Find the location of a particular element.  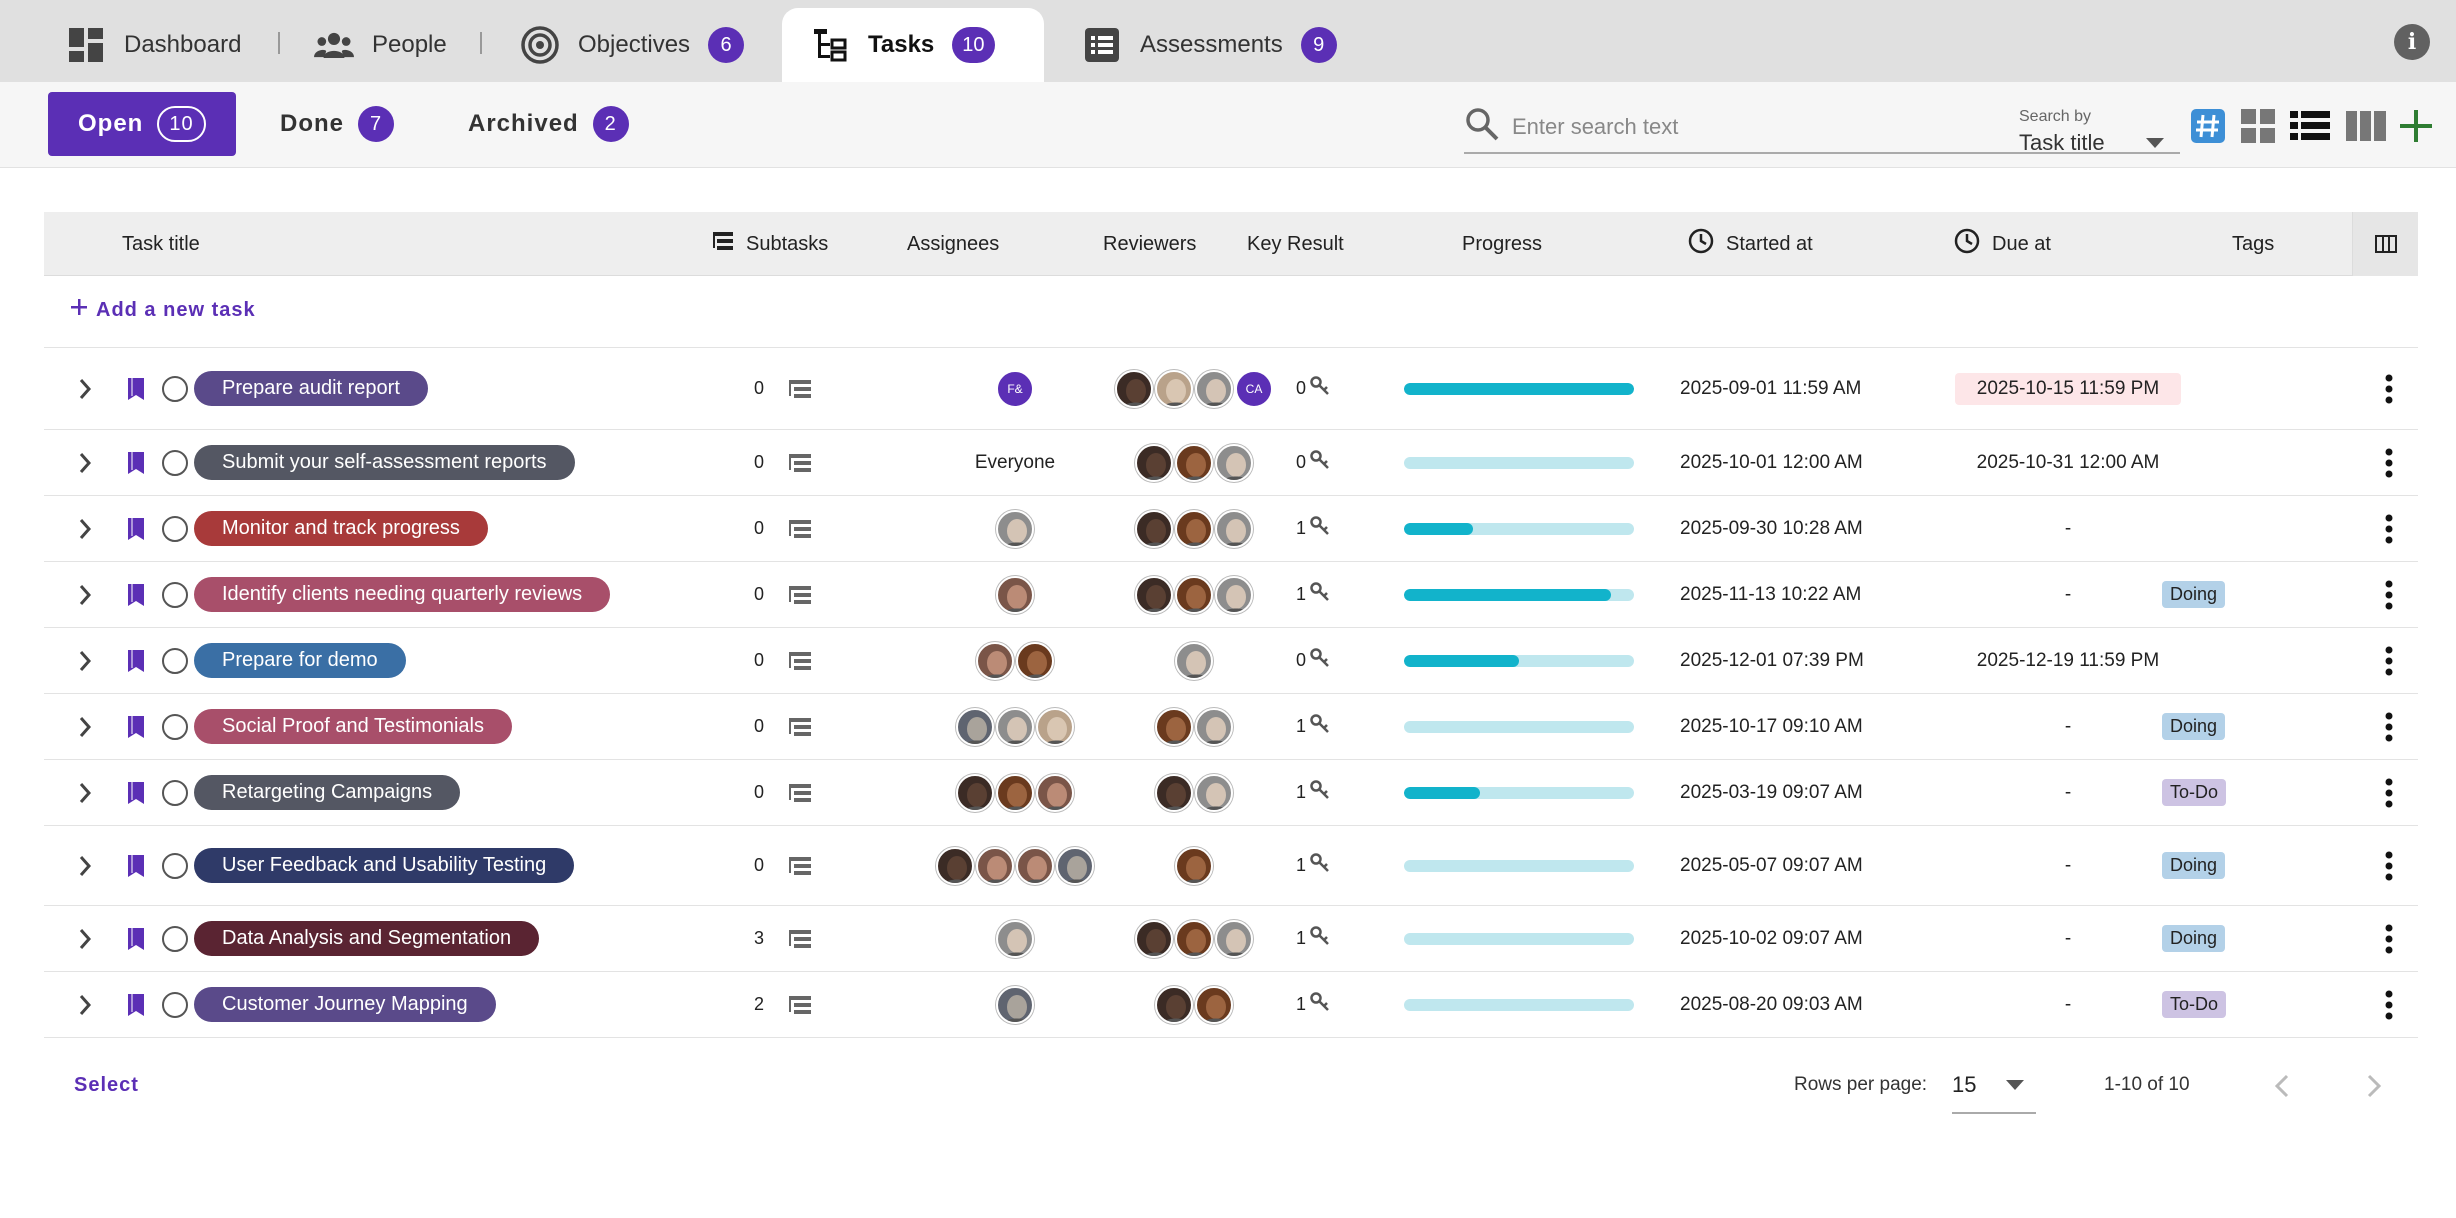

key-result-cell: 0 is located at coordinates (1313, 462).